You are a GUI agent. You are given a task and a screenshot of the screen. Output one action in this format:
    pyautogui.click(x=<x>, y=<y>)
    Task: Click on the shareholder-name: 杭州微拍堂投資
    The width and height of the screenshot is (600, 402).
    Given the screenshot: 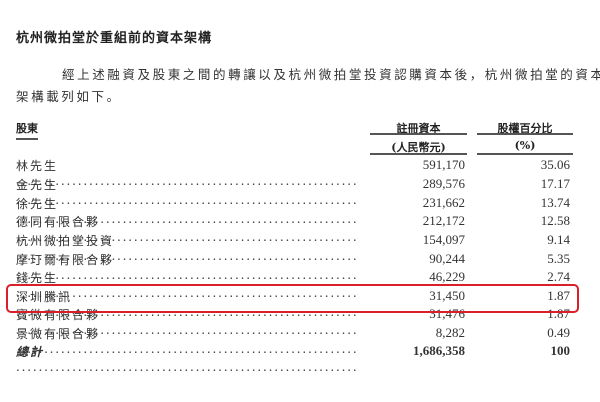 What is the action you would take?
    pyautogui.click(x=186, y=247)
    